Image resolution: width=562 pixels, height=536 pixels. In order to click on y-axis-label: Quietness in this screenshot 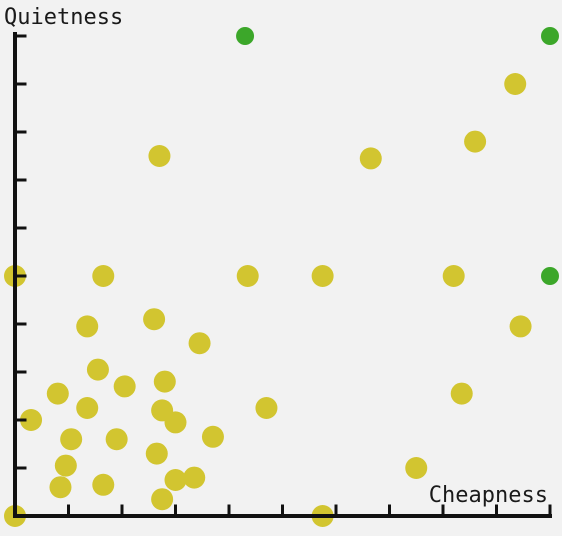, I will do `click(63, 17)`.